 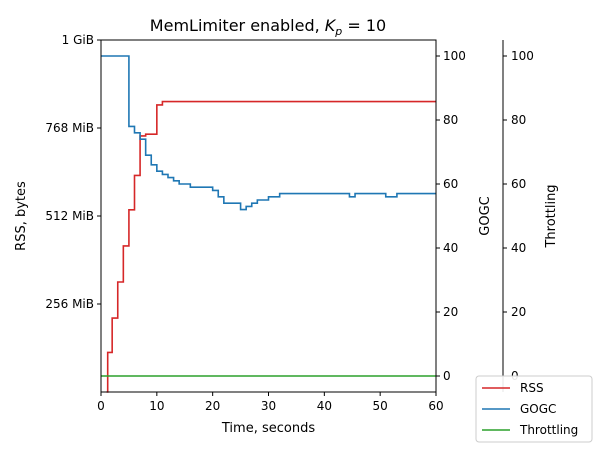 What do you see at coordinates (268, 428) in the screenshot?
I see `x-axis-label: Time, seconds` at bounding box center [268, 428].